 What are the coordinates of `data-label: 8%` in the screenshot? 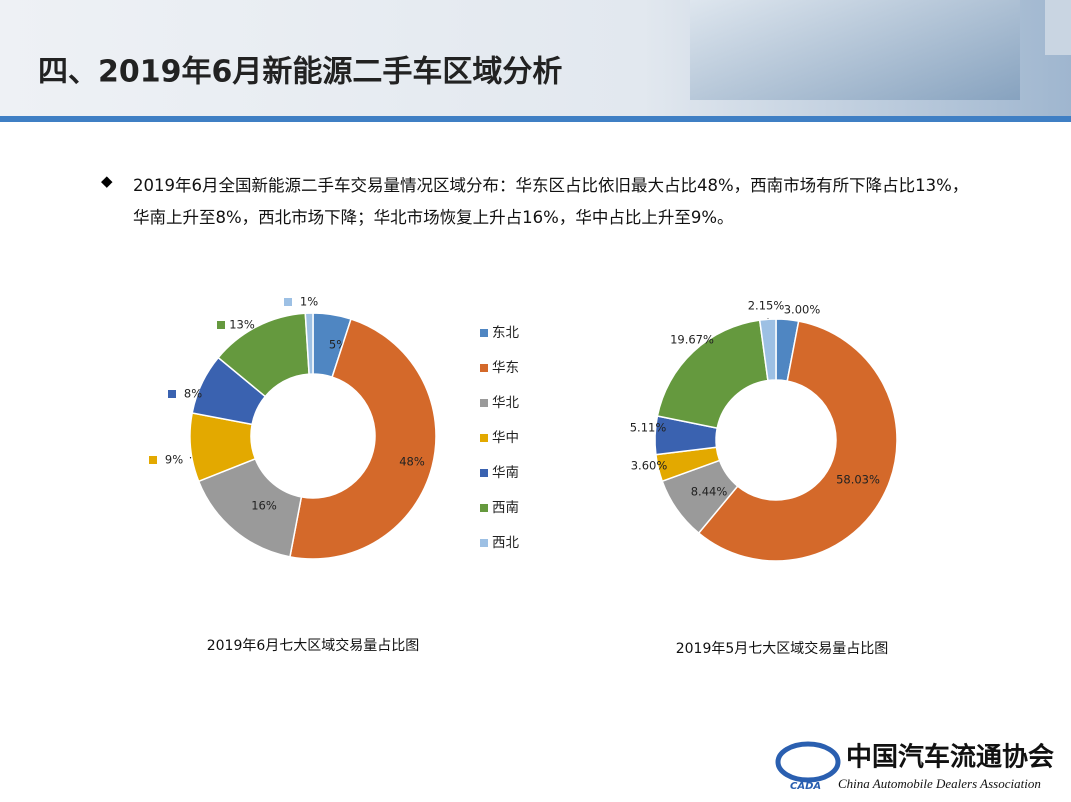 It's located at (193, 394).